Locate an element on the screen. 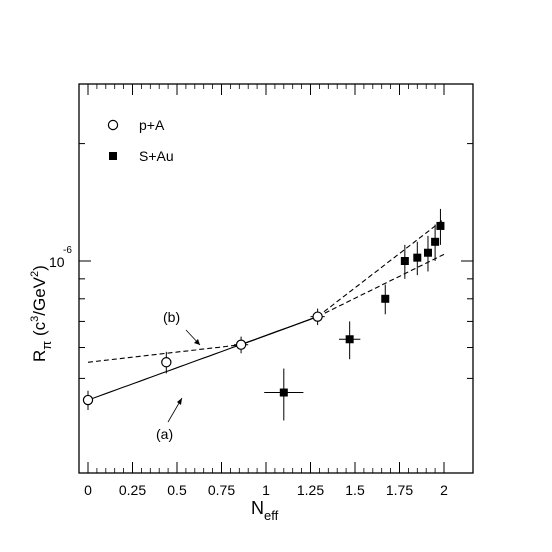 The width and height of the screenshot is (552, 552). x-tick-label: 2 is located at coordinates (444, 490).